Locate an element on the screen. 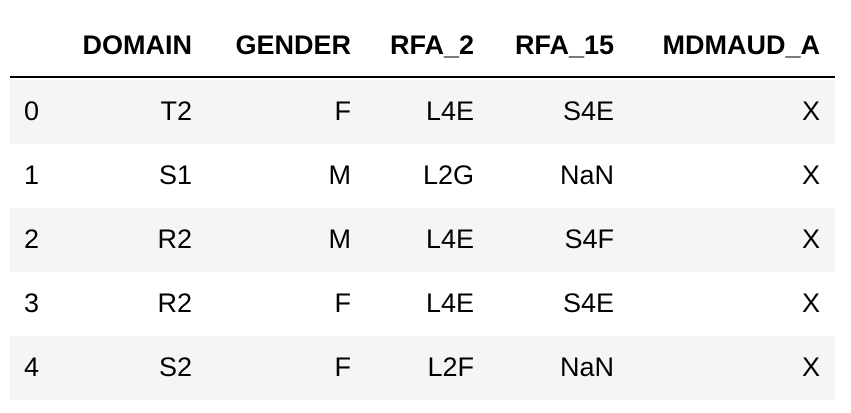 The image size is (851, 413). column-header: RFA_2 is located at coordinates (431, 45).